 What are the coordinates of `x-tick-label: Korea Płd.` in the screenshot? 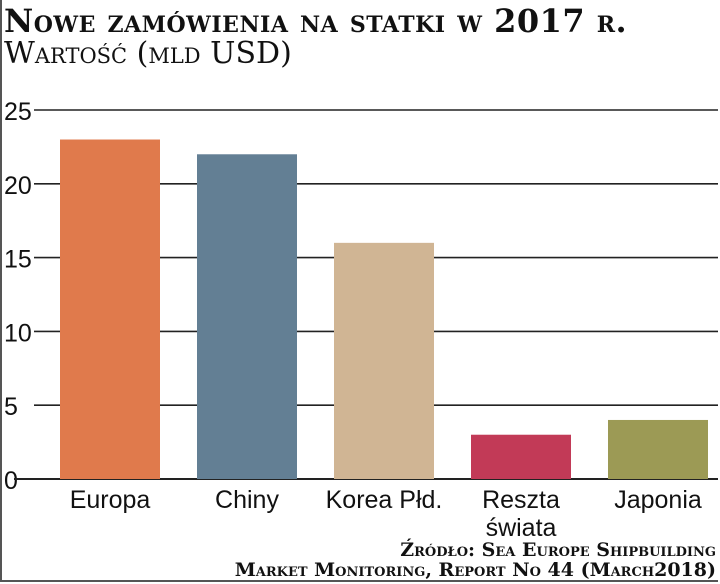 It's located at (384, 500).